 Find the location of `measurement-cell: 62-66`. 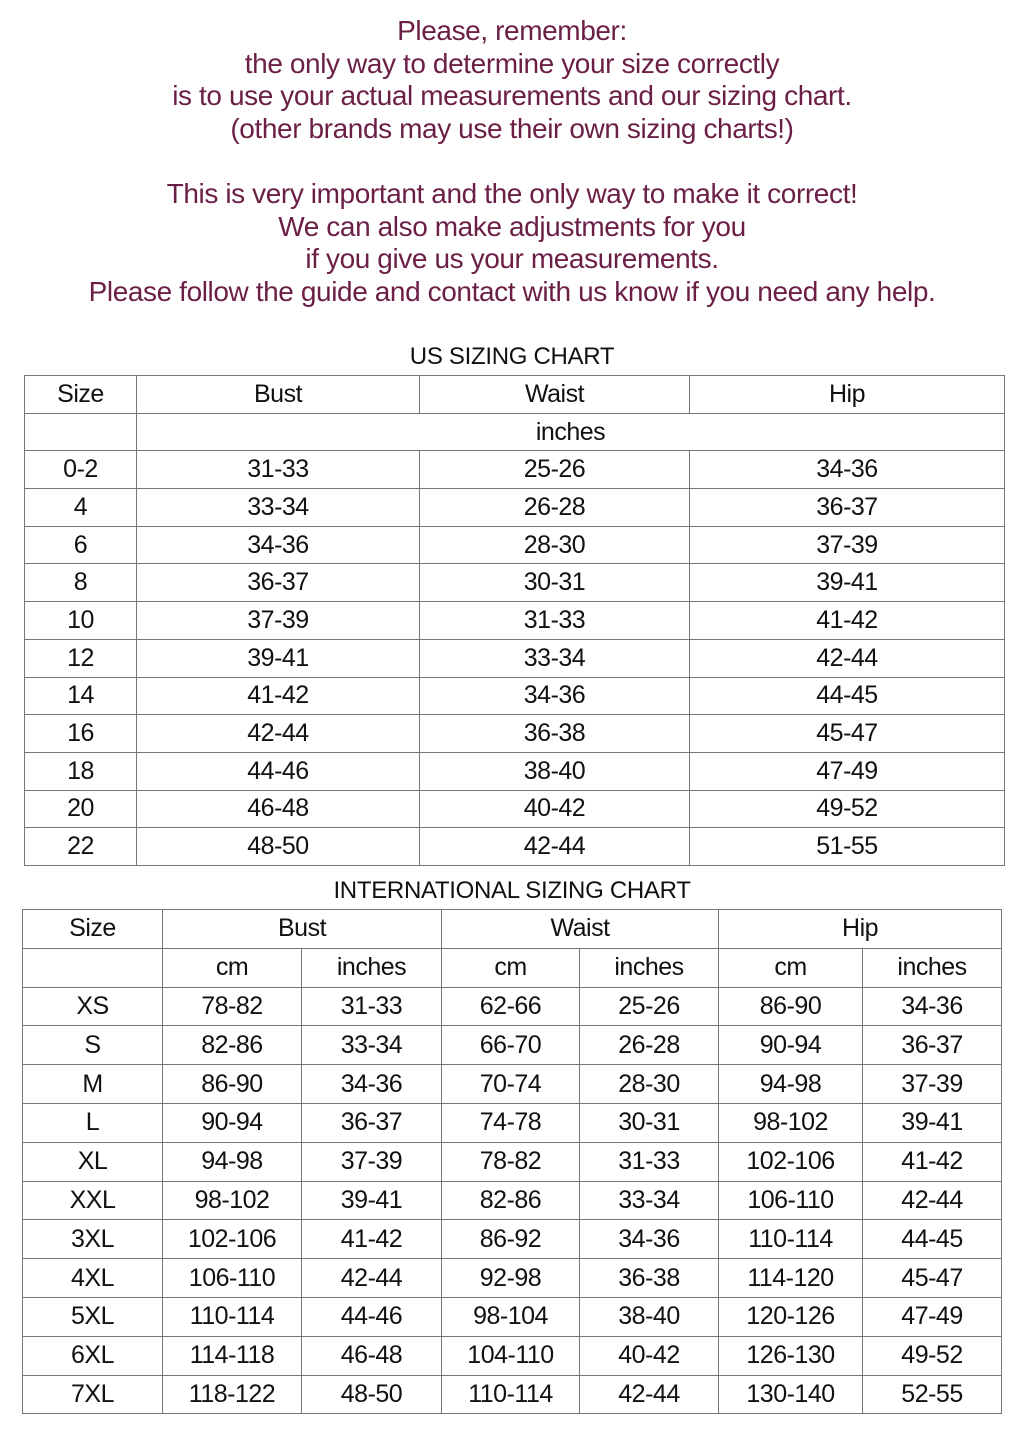

measurement-cell: 62-66 is located at coordinates (510, 1006).